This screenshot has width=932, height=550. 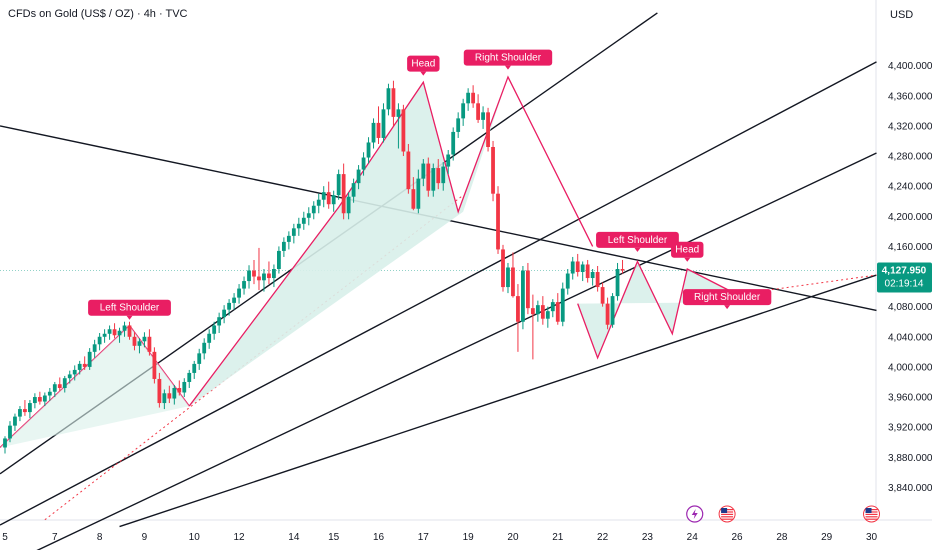 I want to click on us-flag-icon, so click(x=727, y=514).